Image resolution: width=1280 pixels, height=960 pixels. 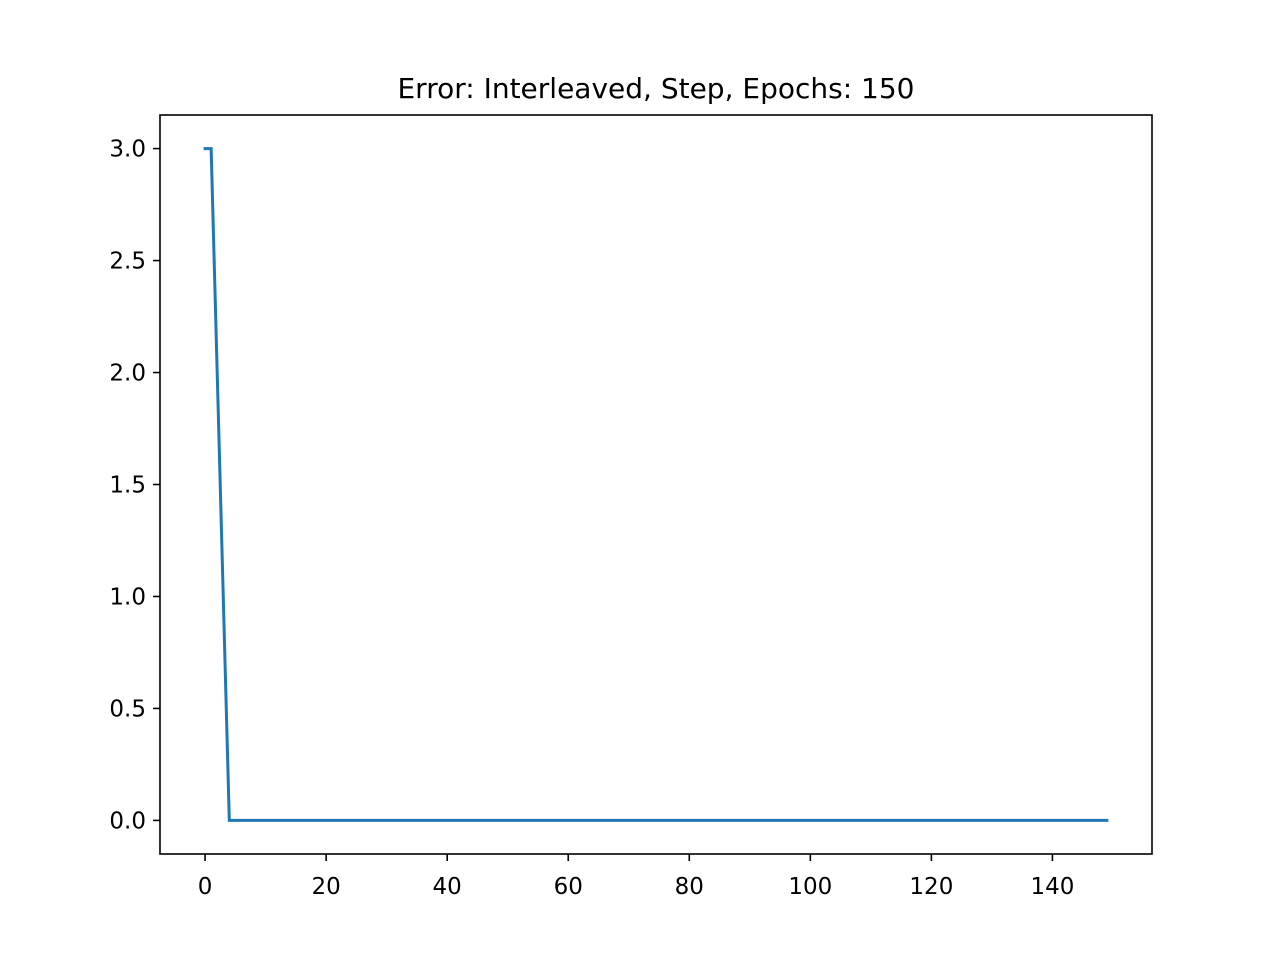 I want to click on y-tick-label: 2.5, so click(x=127, y=262).